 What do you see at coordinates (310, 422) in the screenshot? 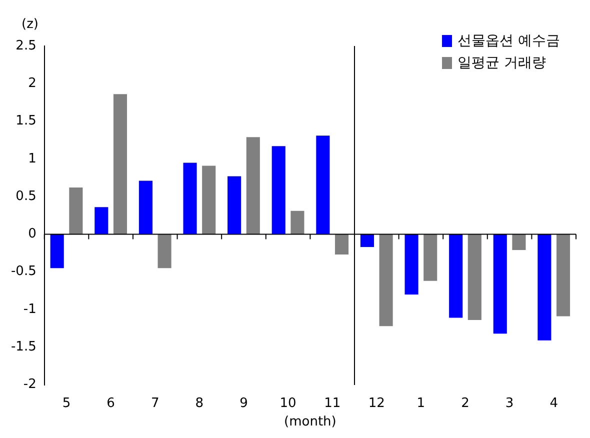
I see `x-axis-title: (month)` at bounding box center [310, 422].